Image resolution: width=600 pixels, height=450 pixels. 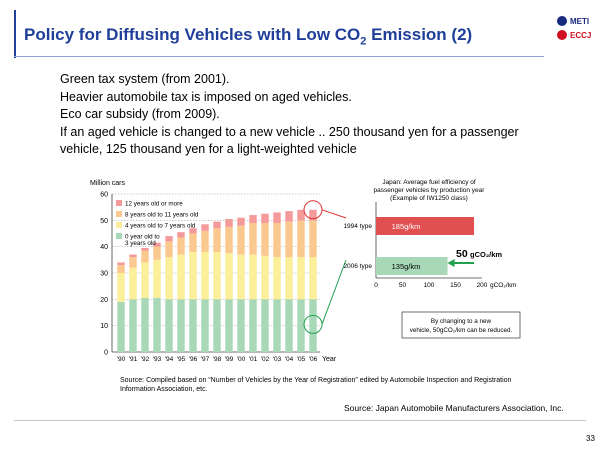 What do you see at coordinates (334, 214) in the screenshot?
I see `connector-old` at bounding box center [334, 214].